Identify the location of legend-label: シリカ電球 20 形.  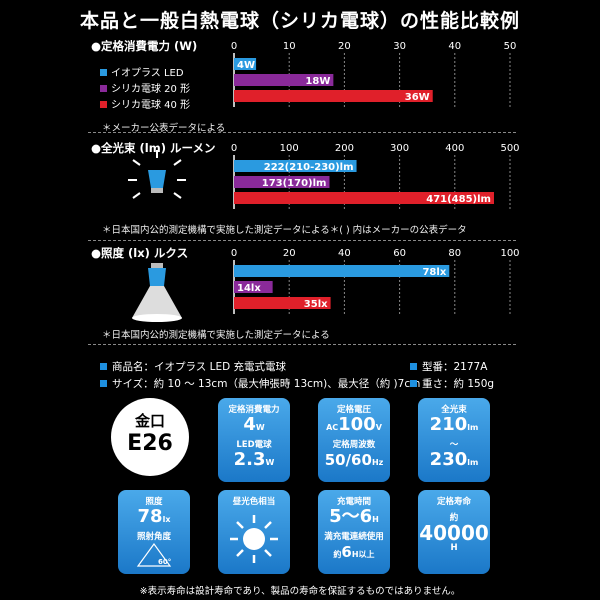
(151, 89).